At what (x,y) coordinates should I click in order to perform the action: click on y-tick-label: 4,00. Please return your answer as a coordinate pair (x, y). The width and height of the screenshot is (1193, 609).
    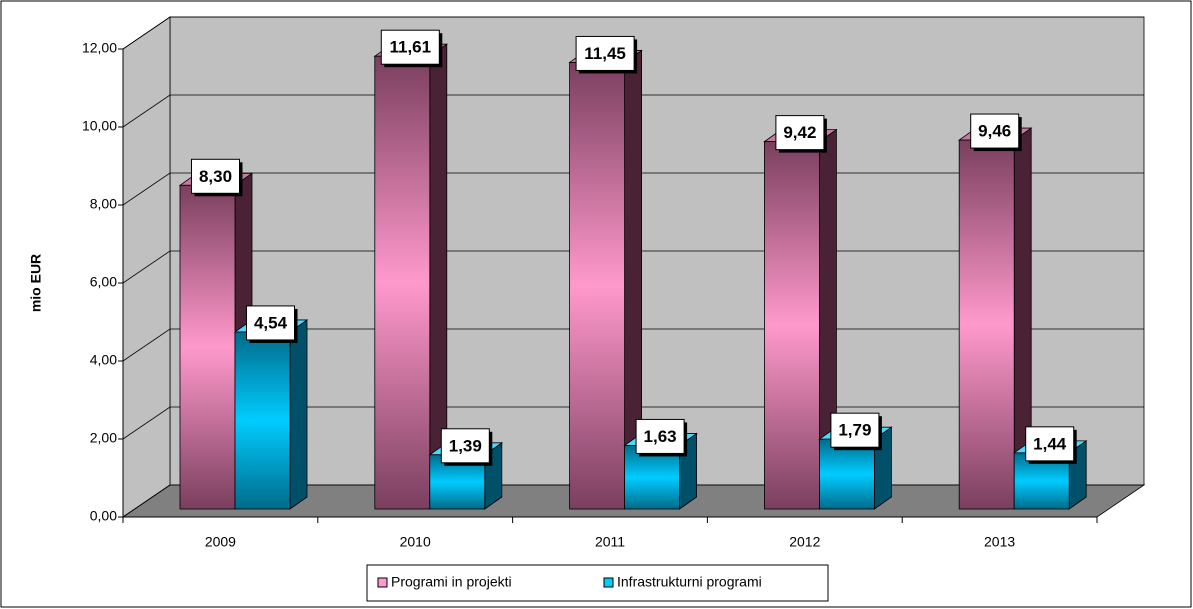
    Looking at the image, I should click on (103, 360).